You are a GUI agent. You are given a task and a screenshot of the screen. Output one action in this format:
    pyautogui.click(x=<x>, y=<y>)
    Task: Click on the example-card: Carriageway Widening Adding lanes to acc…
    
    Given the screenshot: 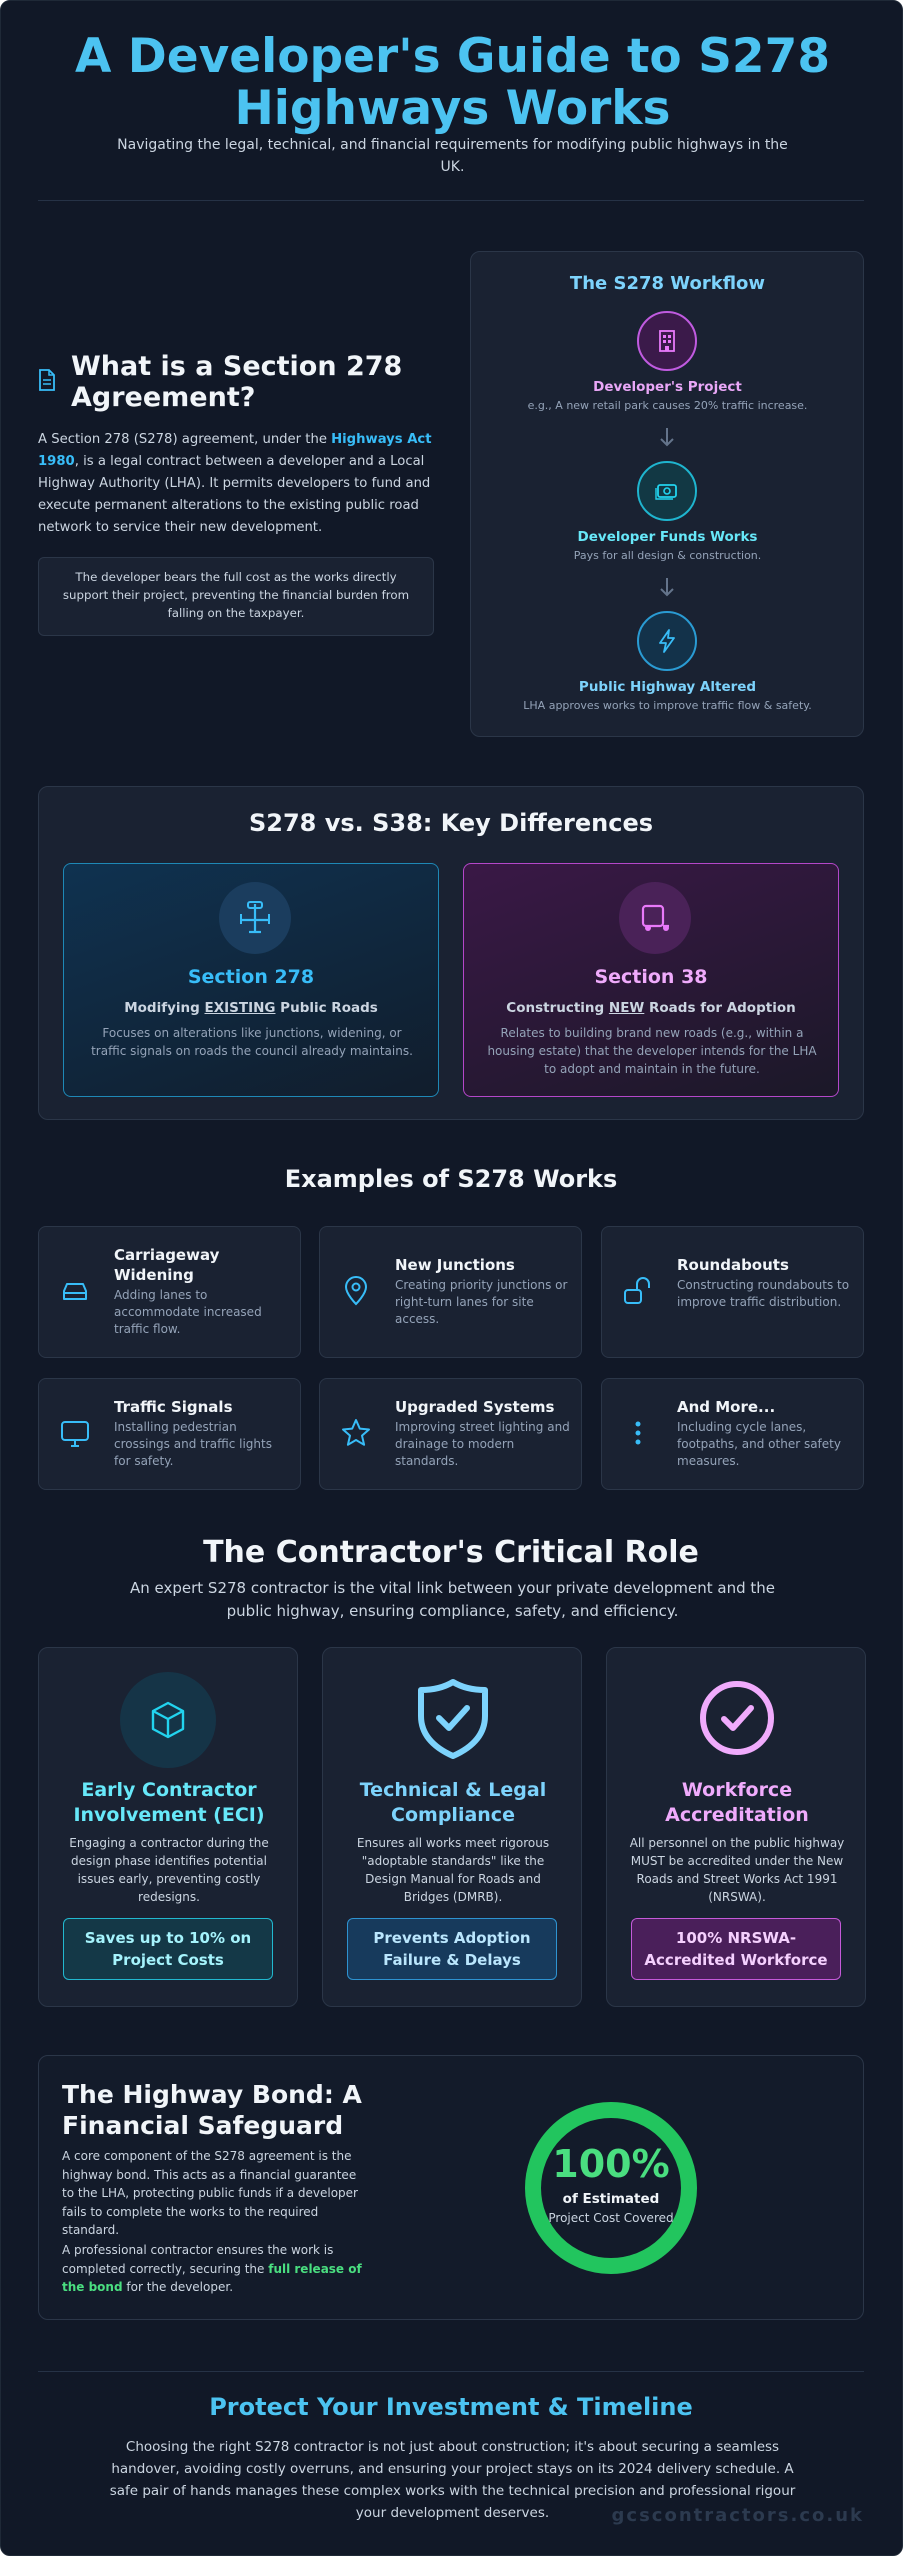 What is the action you would take?
    pyautogui.click(x=169, y=1292)
    